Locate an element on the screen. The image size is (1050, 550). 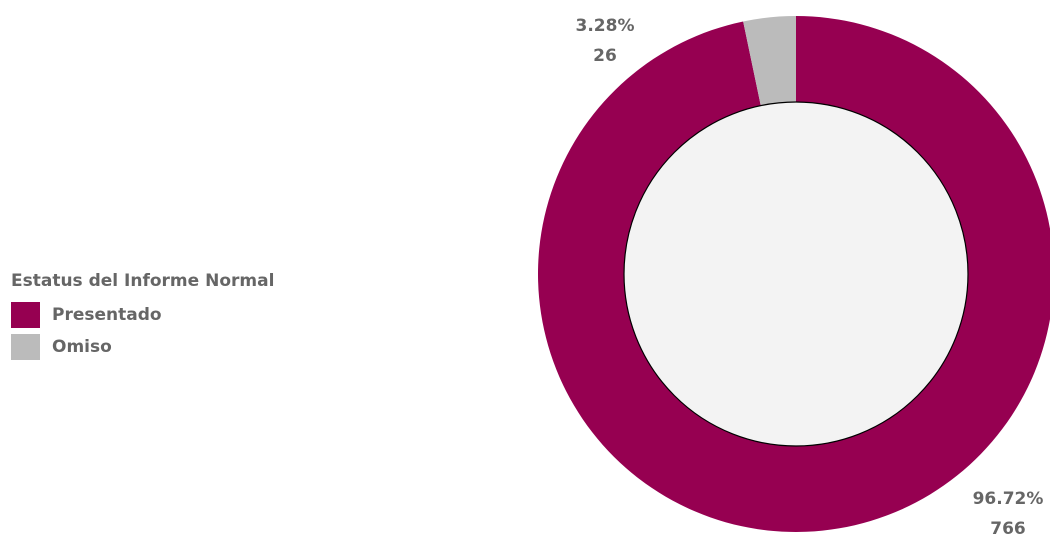
legend-label-omiso: Omiso is located at coordinates (82, 347).